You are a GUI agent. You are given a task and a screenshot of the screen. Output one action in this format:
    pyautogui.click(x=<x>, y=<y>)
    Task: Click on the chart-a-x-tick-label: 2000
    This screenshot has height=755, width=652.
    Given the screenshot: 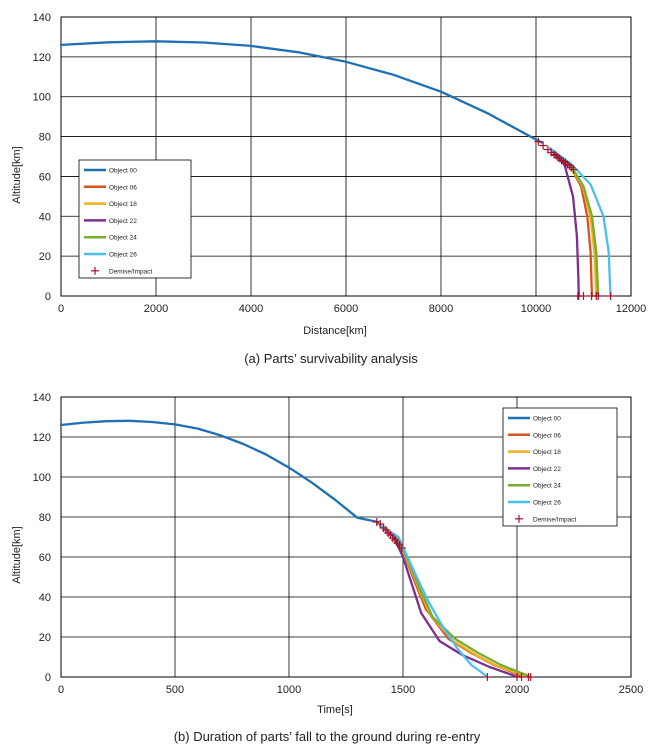 What is the action you would take?
    pyautogui.click(x=156, y=309)
    